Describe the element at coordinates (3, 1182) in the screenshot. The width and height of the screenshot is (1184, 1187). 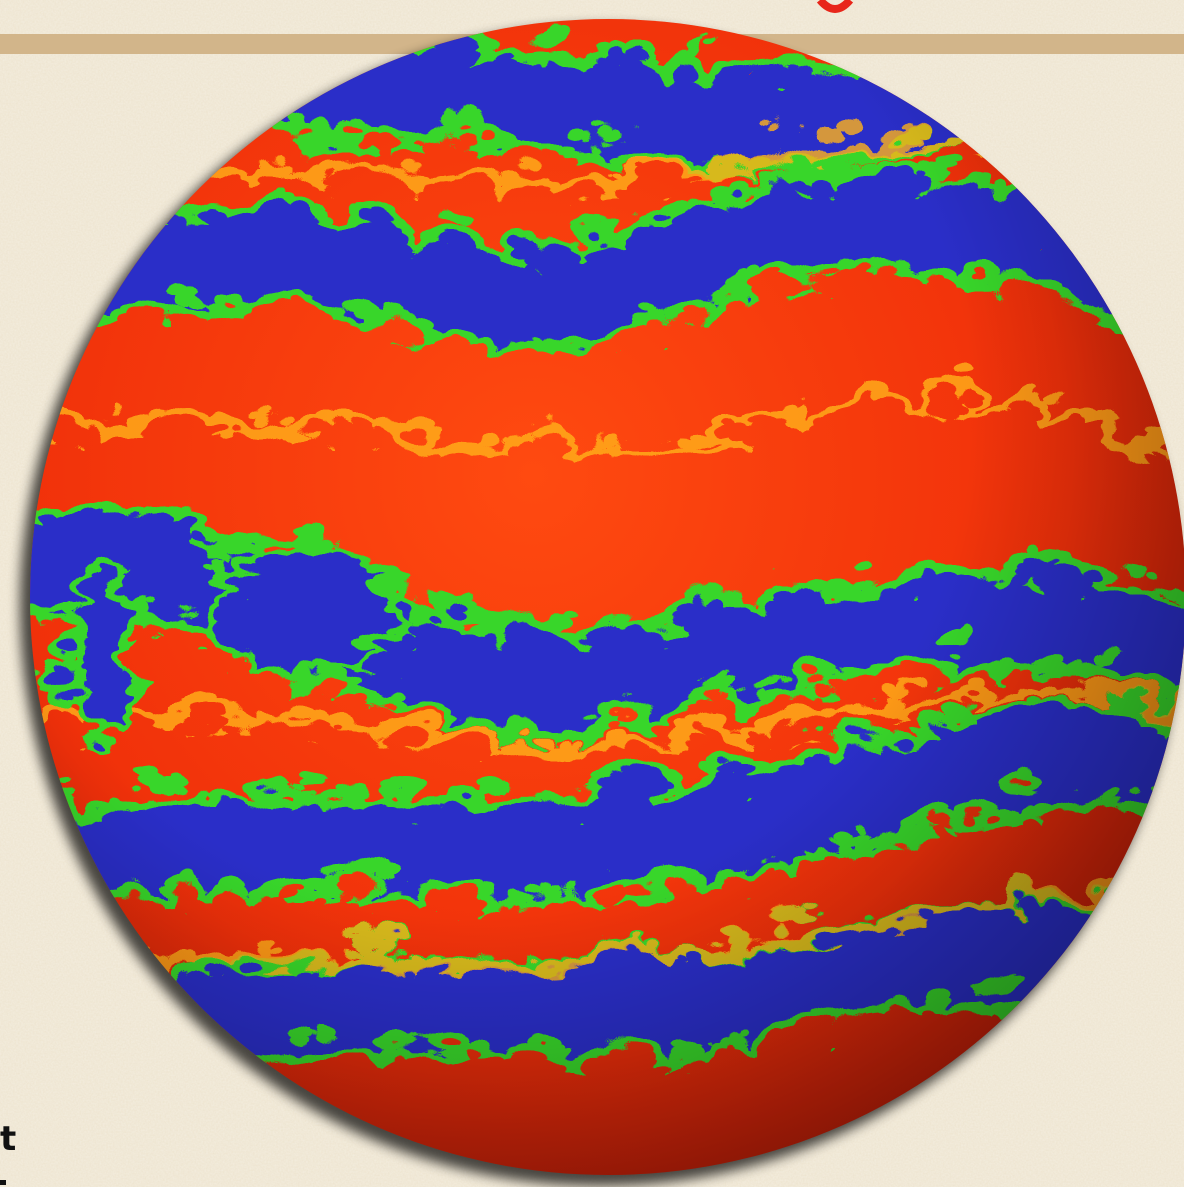
I see `corner-dot` at that location.